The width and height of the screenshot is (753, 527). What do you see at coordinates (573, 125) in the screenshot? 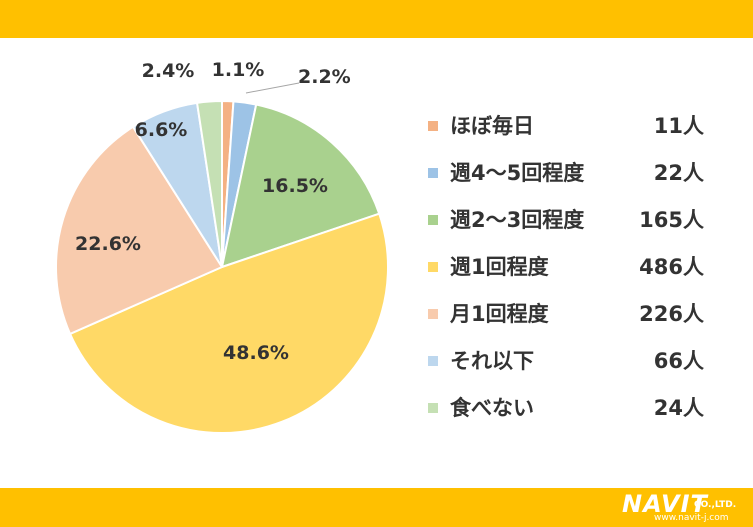
I see `legend-item-1: ほぼ毎日 11人` at bounding box center [573, 125].